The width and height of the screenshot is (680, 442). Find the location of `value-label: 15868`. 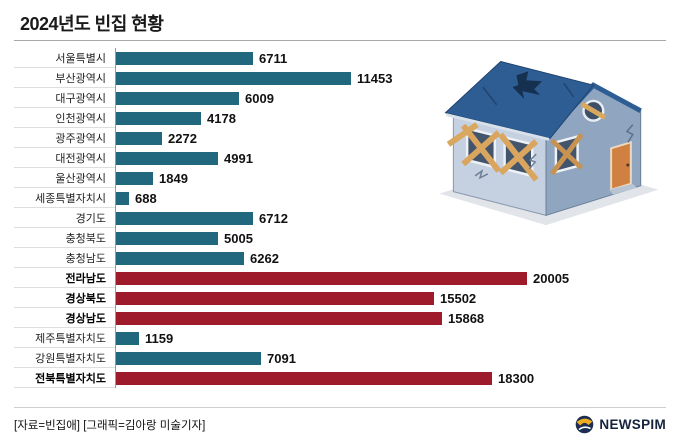

value-label: 15868 is located at coordinates (466, 318).